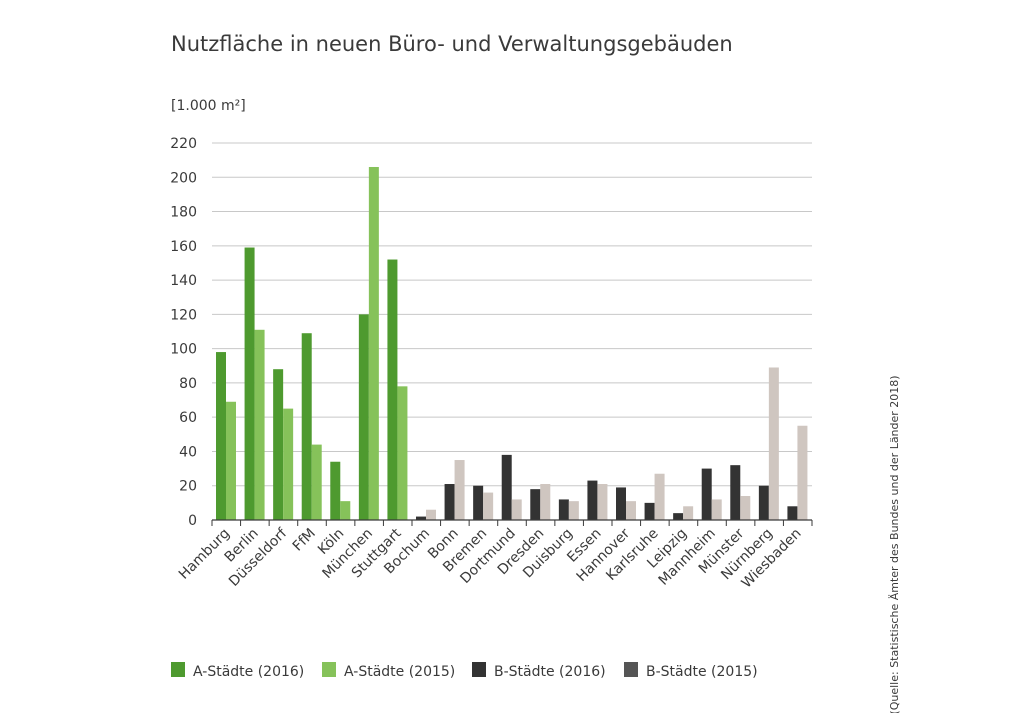 The width and height of the screenshot is (1030, 713). I want to click on y-tick-label: 20, so click(188, 487).